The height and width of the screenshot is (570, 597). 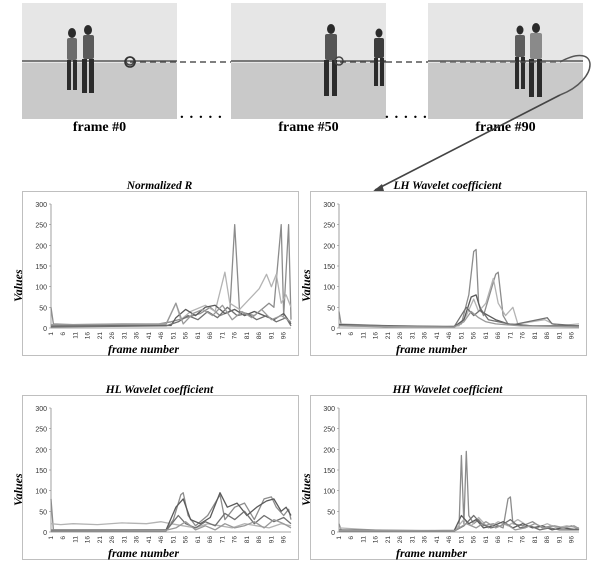 I want to click on y-tick-label: 50, so click(x=331, y=512).